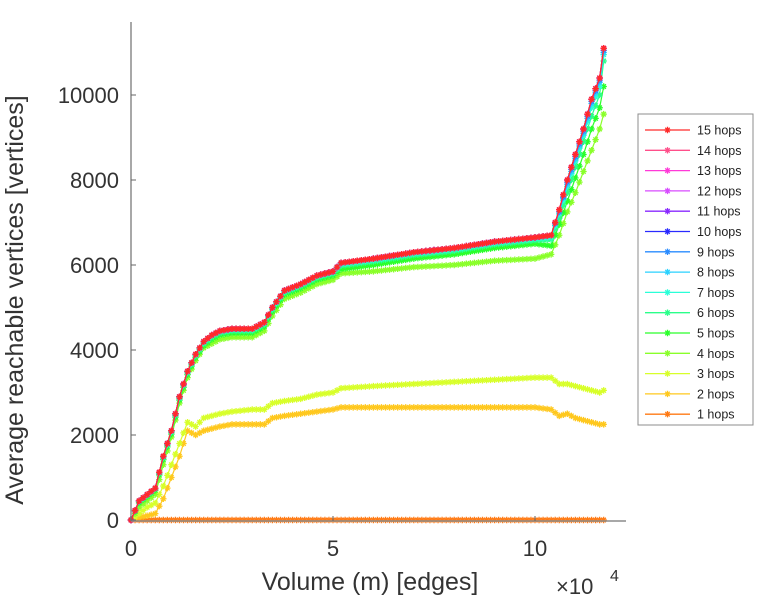 The height and width of the screenshot is (600, 763). I want to click on legend-label: 9 hops, so click(716, 252).